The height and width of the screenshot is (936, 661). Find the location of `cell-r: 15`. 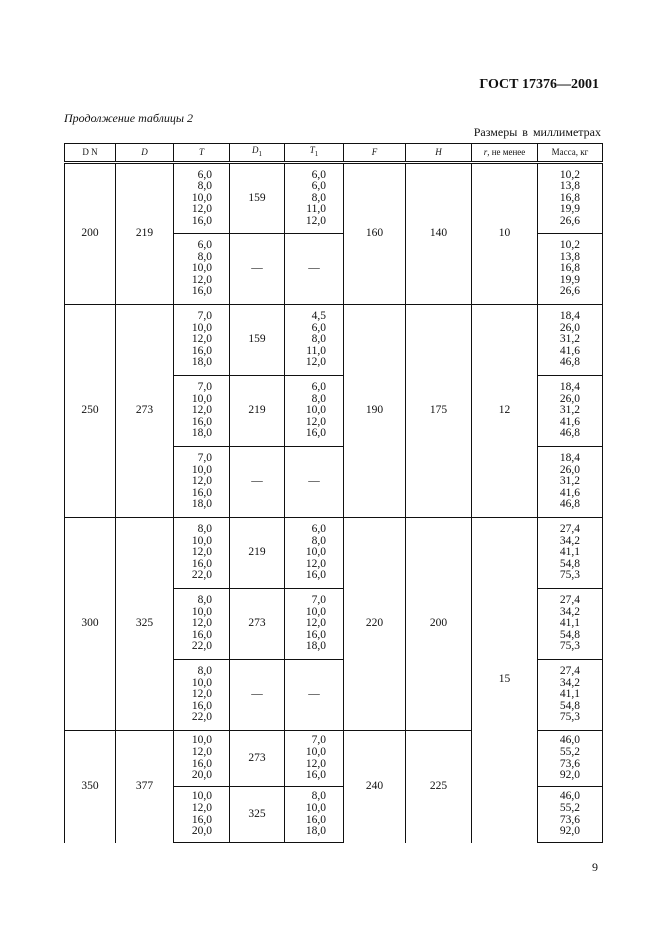

cell-r: 15 is located at coordinates (504, 680).